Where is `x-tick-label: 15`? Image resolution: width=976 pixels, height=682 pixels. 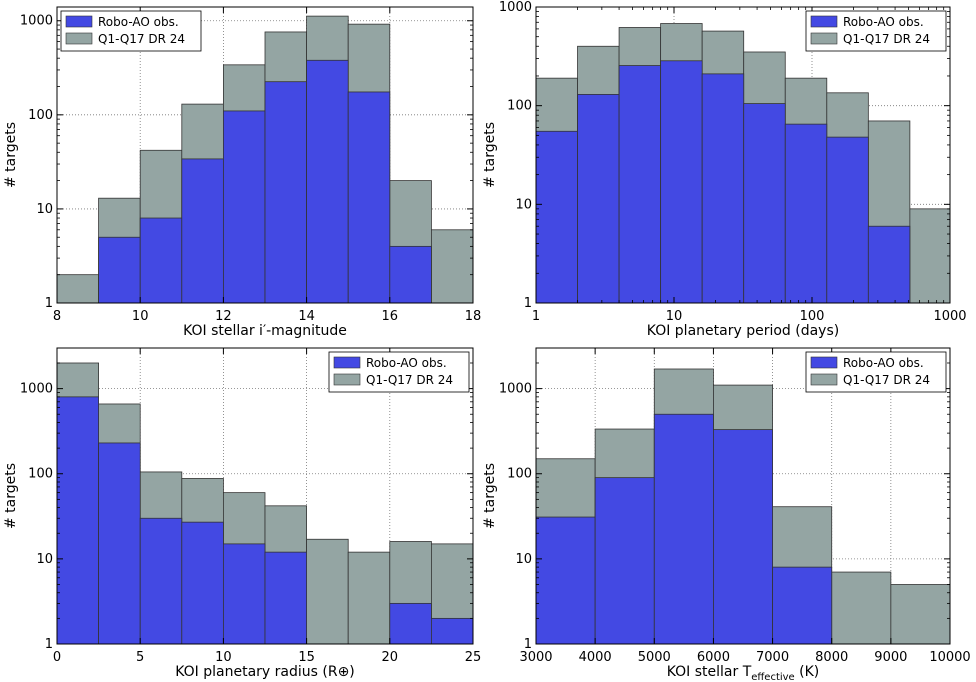 x-tick-label: 15 is located at coordinates (306, 657).